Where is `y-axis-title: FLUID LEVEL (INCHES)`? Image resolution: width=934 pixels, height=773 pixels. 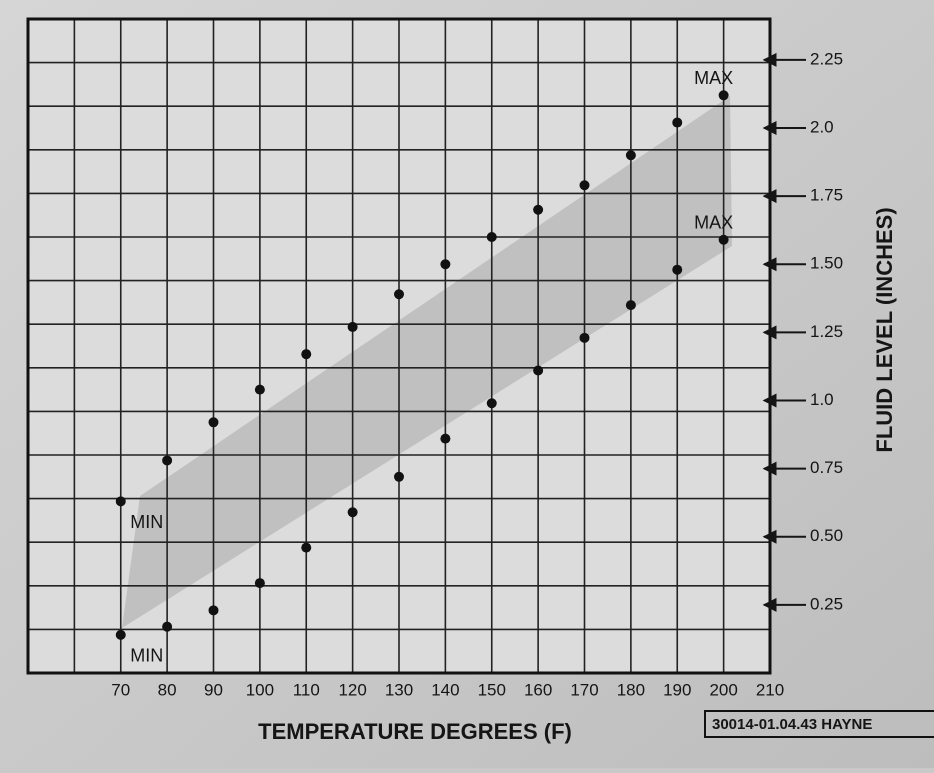 y-axis-title: FLUID LEVEL (INCHES) is located at coordinates (884, 329).